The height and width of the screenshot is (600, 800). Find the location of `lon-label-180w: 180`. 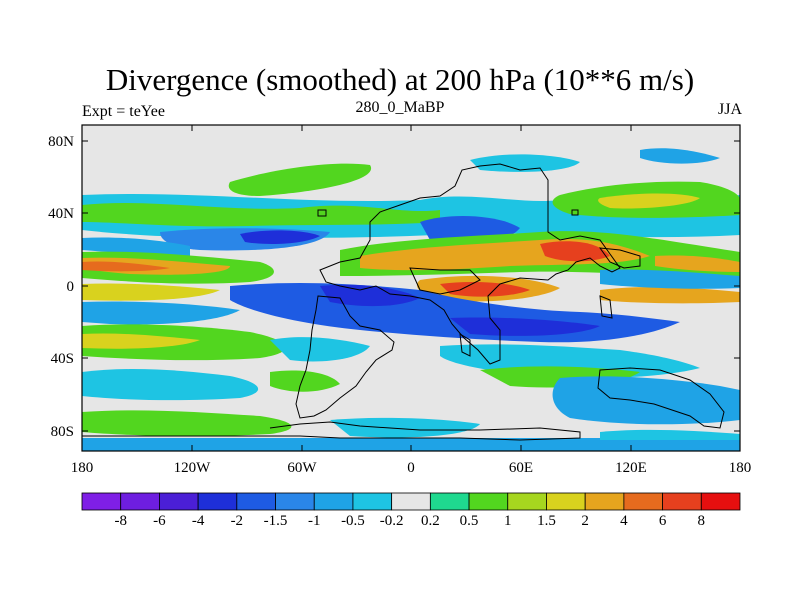

lon-label-180w: 180 is located at coordinates (82, 468).